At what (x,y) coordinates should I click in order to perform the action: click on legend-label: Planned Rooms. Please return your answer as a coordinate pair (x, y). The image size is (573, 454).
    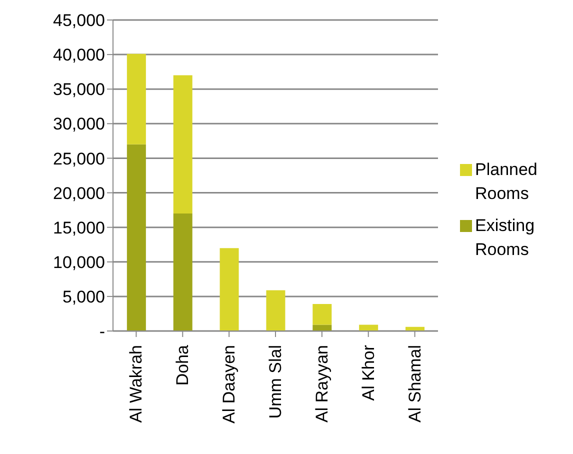
    Looking at the image, I should click on (506, 182).